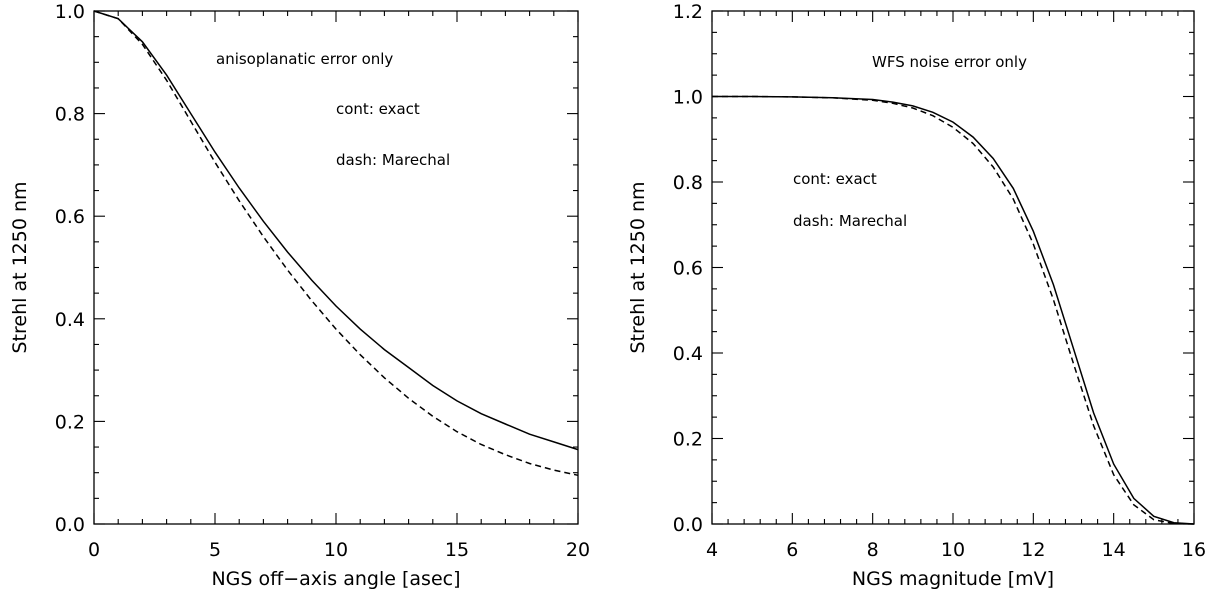 The height and width of the screenshot is (595, 1223). Describe the element at coordinates (70, 525) in the screenshot. I see `left-y-tick-label: 0.0` at that location.